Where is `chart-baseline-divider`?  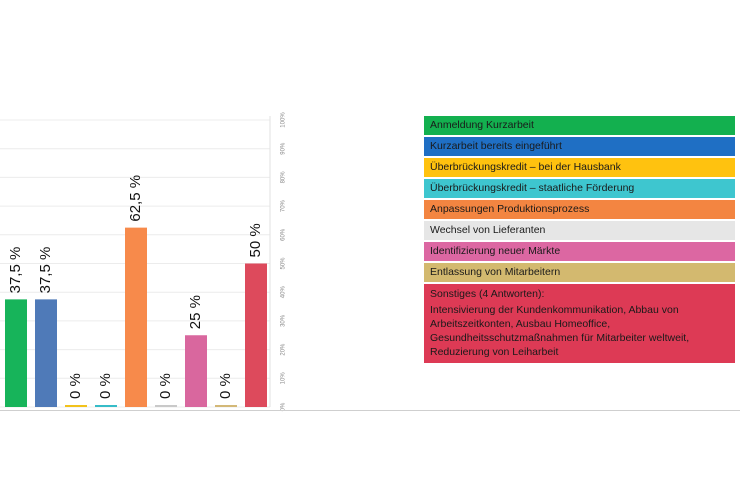
chart-baseline-divider is located at coordinates (370, 410).